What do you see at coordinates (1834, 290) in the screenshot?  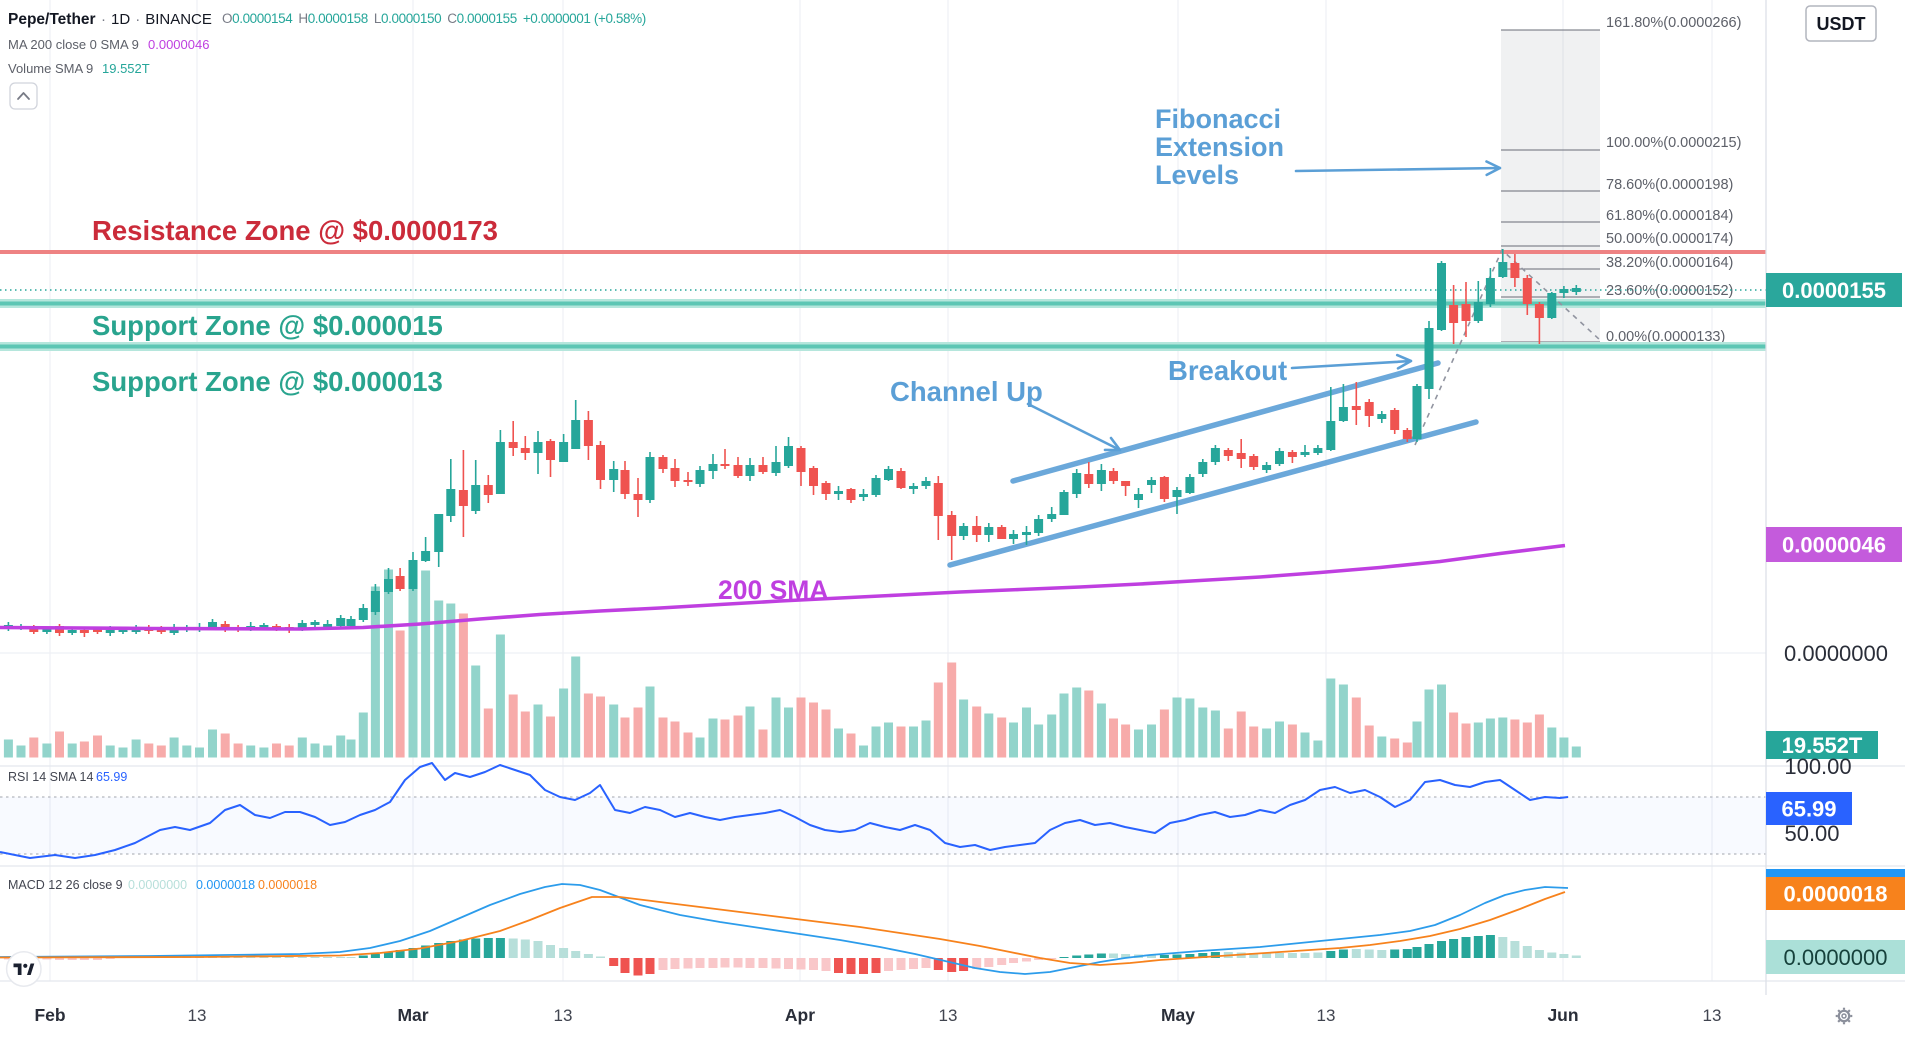 I see `svg-text: 0.0000155` at bounding box center [1834, 290].